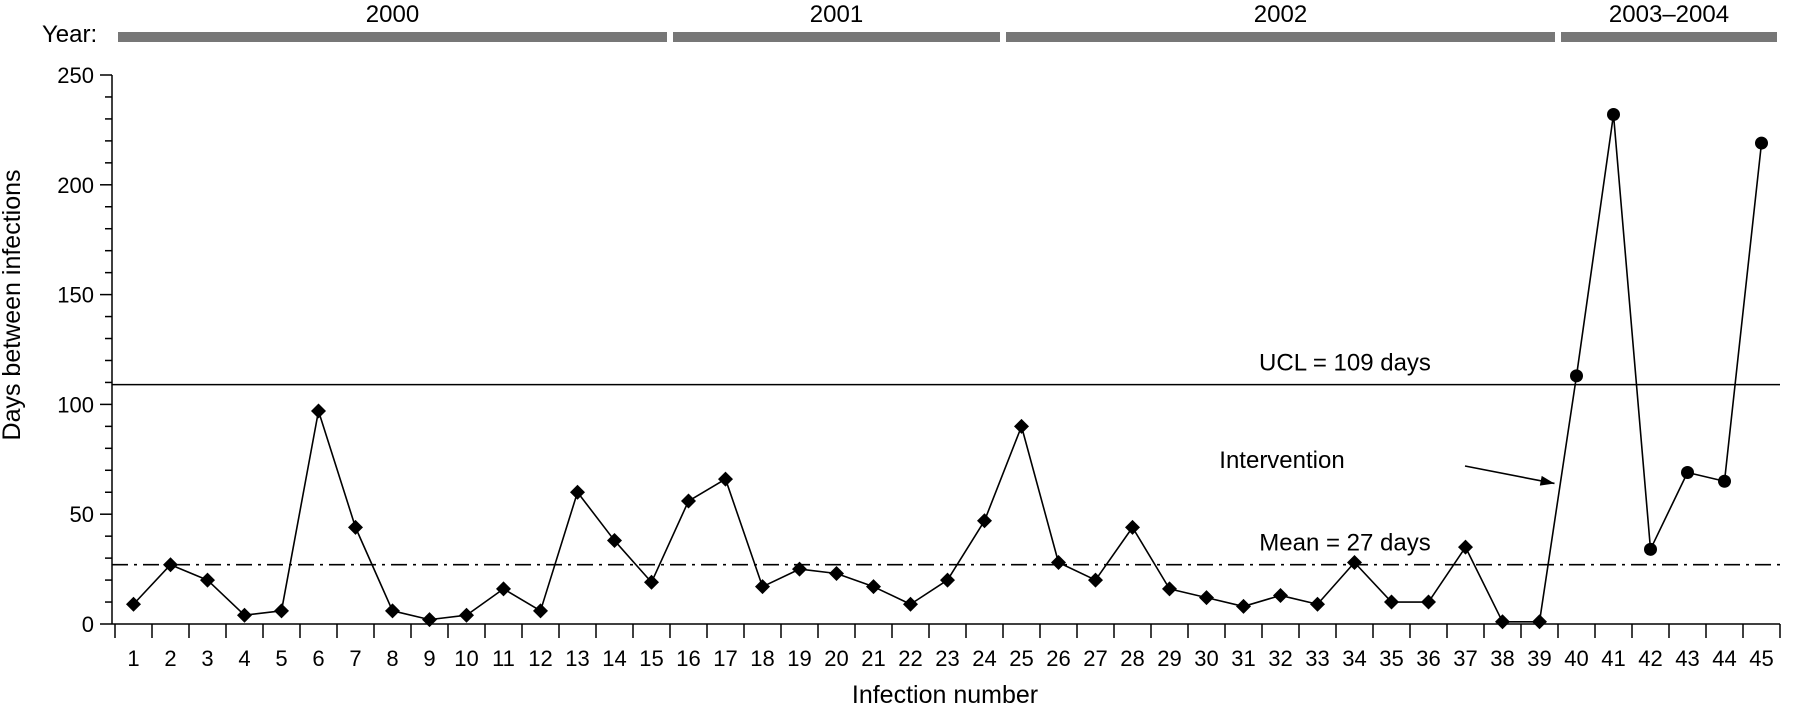  What do you see at coordinates (1650, 658) in the screenshot?
I see `x-tick-label: 42` at bounding box center [1650, 658].